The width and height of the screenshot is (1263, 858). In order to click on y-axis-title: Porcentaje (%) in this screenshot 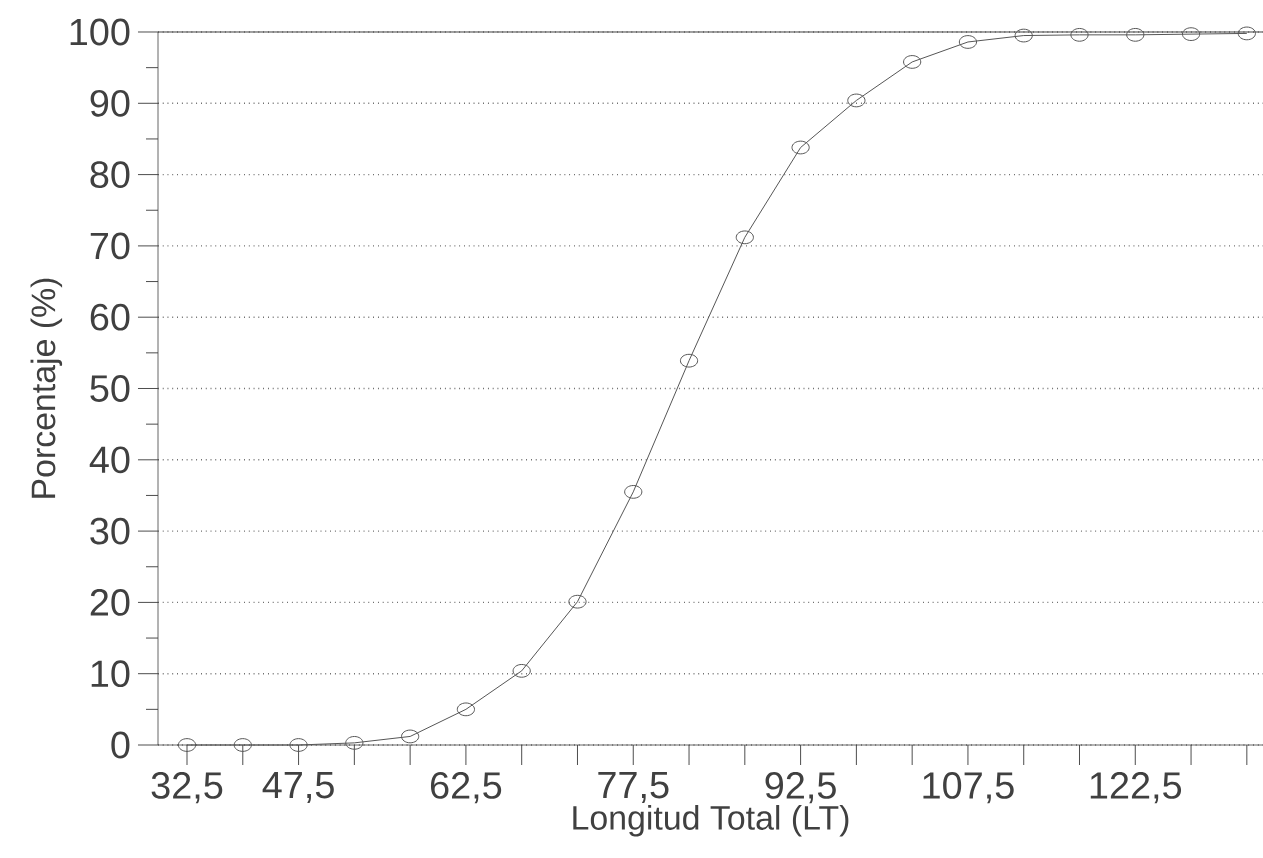, I will do `click(46, 388)`.